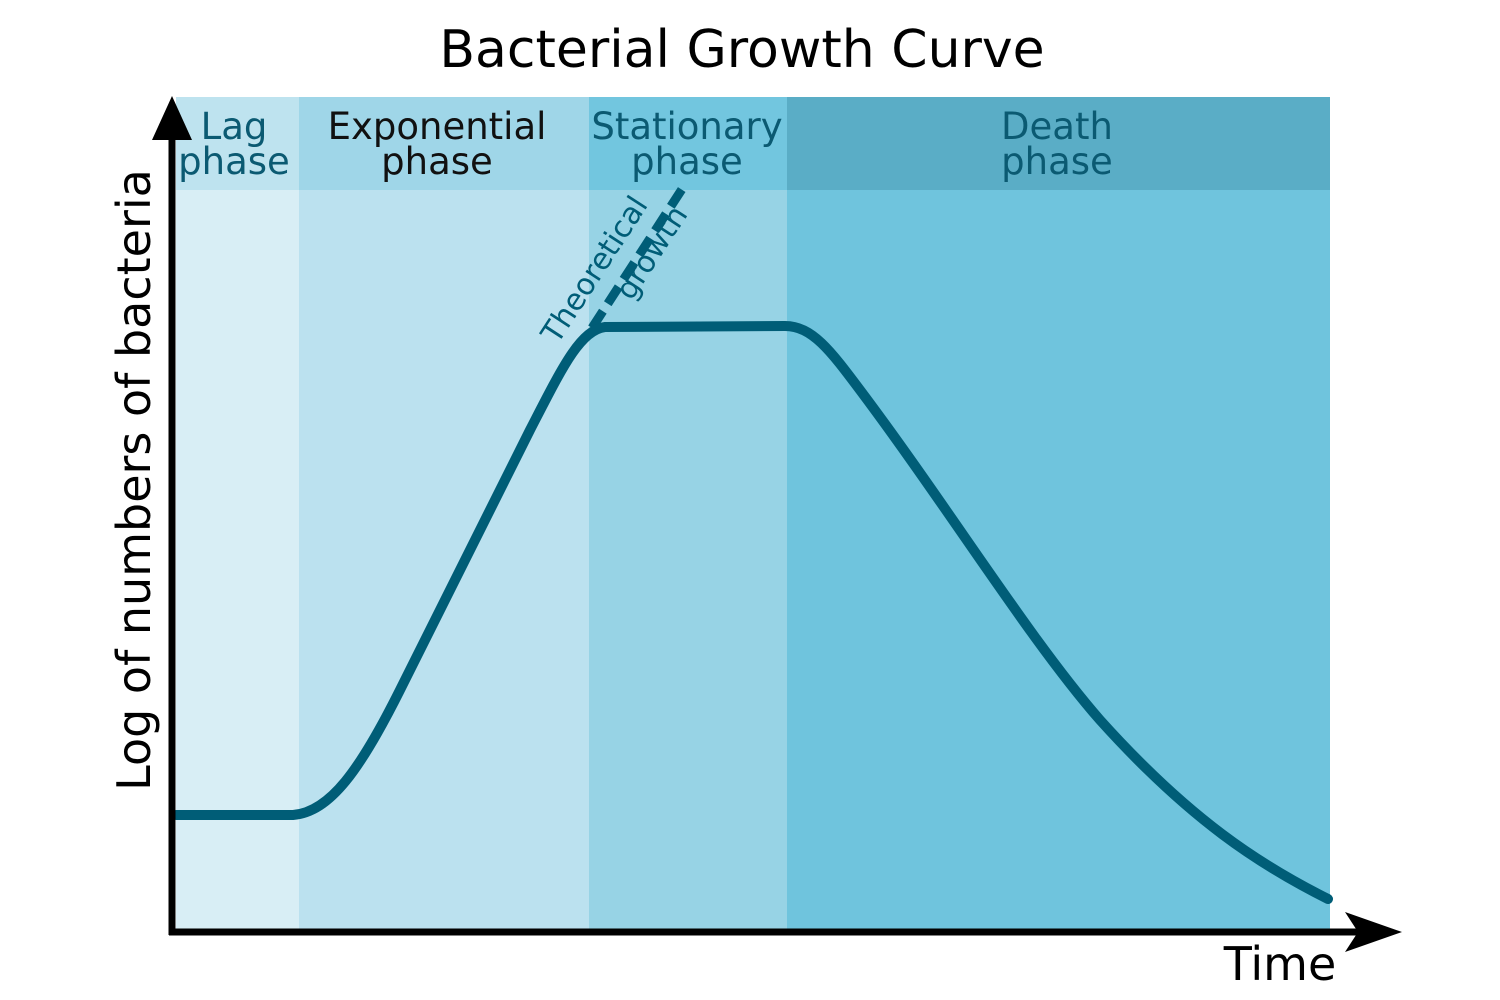 The height and width of the screenshot is (1000, 1500). Describe the element at coordinates (1057, 161) in the screenshot. I see `death-phase-label: phase` at that location.